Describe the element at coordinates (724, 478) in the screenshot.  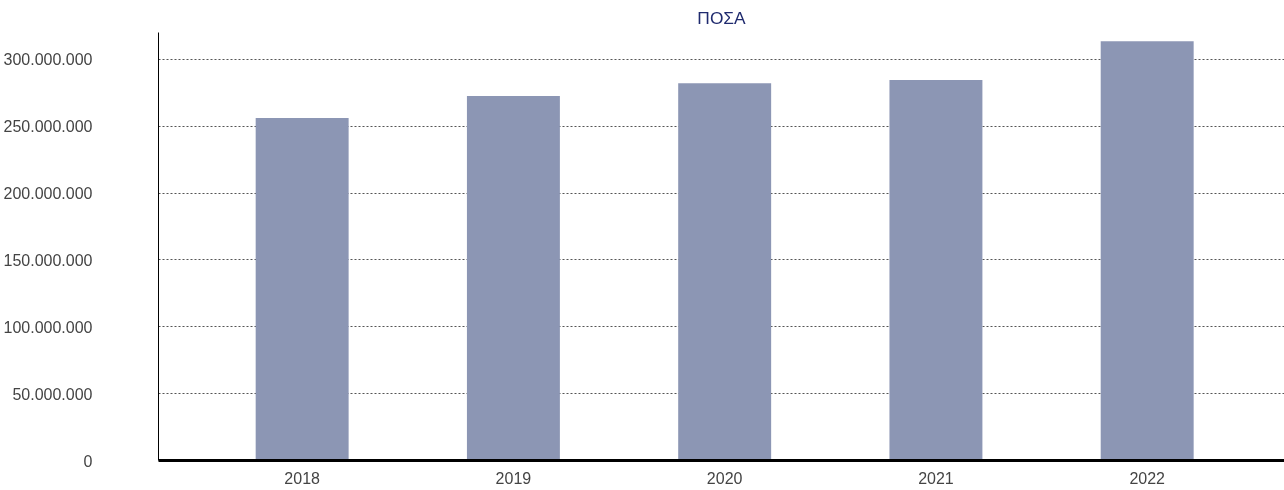
I see `x-tick-label: 2020` at that location.